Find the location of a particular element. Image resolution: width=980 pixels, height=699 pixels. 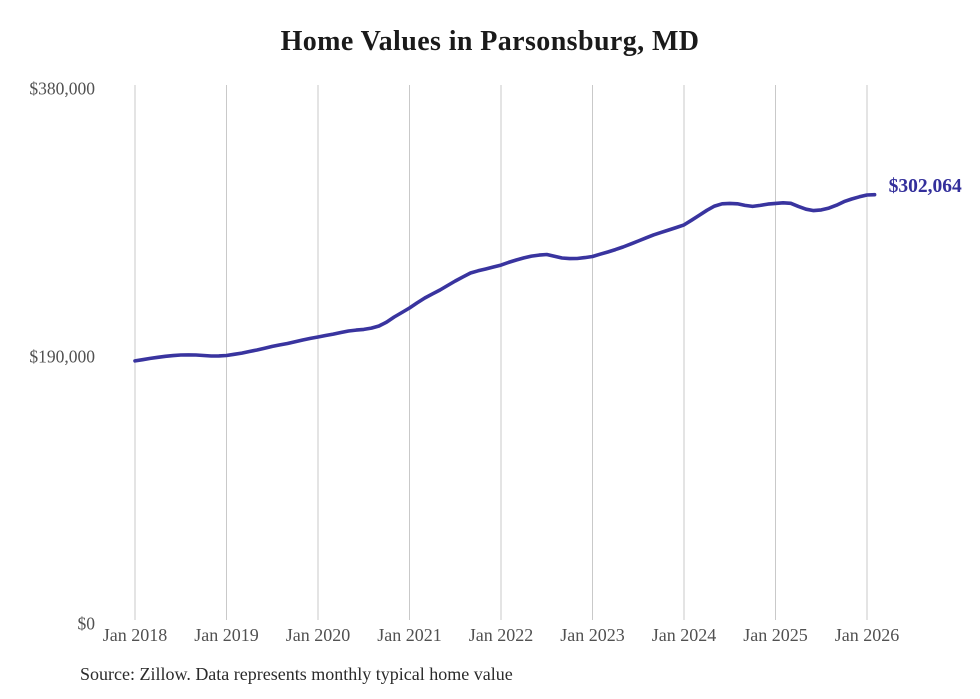

x-tick-label: Jan 2026 is located at coordinates (867, 635).